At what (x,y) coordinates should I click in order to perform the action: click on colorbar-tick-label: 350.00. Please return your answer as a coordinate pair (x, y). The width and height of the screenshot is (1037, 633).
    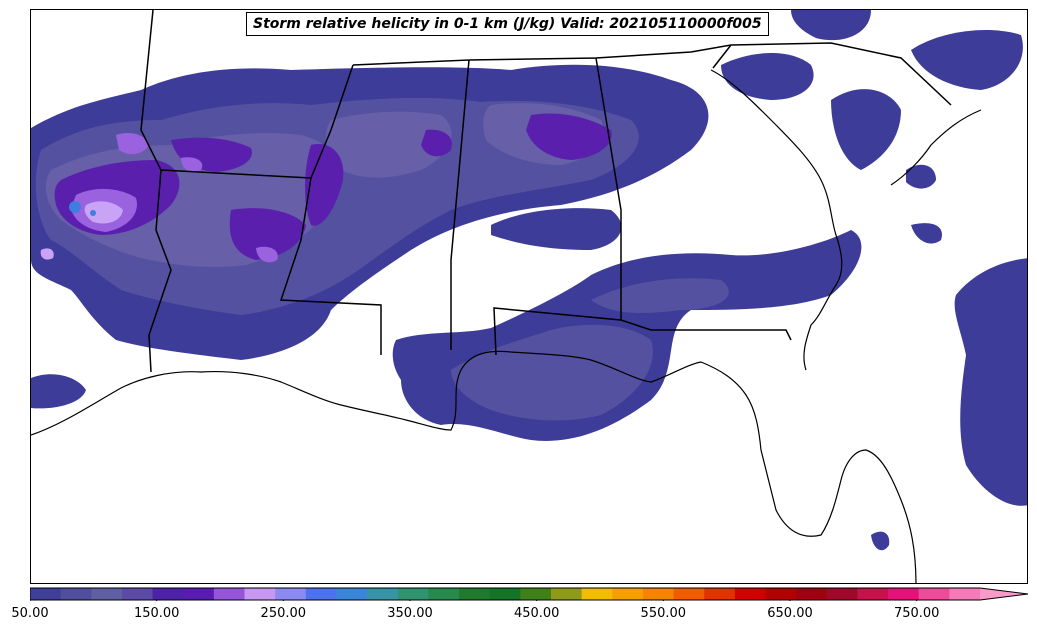
    Looking at the image, I should click on (410, 613).